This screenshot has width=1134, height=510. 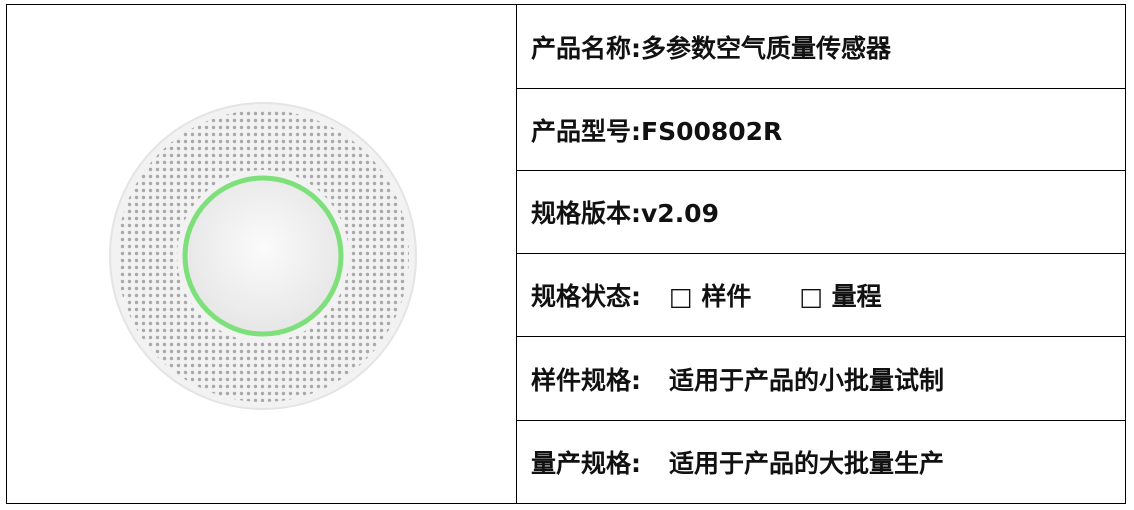 I want to click on cell-value: 适用于产品的大批量生产, so click(x=807, y=463).